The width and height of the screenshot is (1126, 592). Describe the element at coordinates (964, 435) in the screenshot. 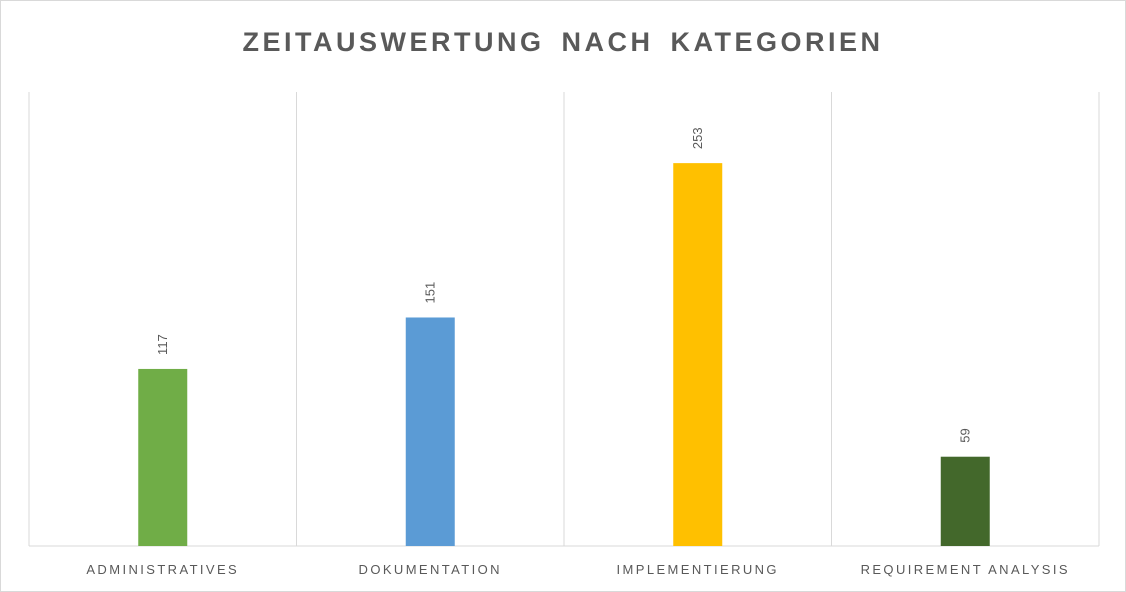

I see `data-label: 59` at that location.